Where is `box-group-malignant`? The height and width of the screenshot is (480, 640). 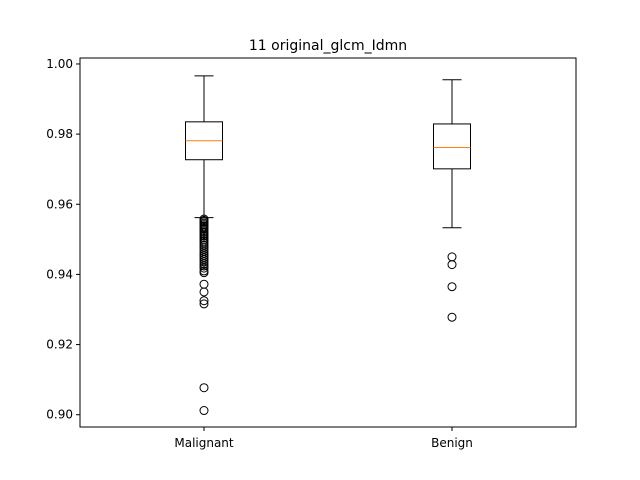
box-group-malignant is located at coordinates (204, 245).